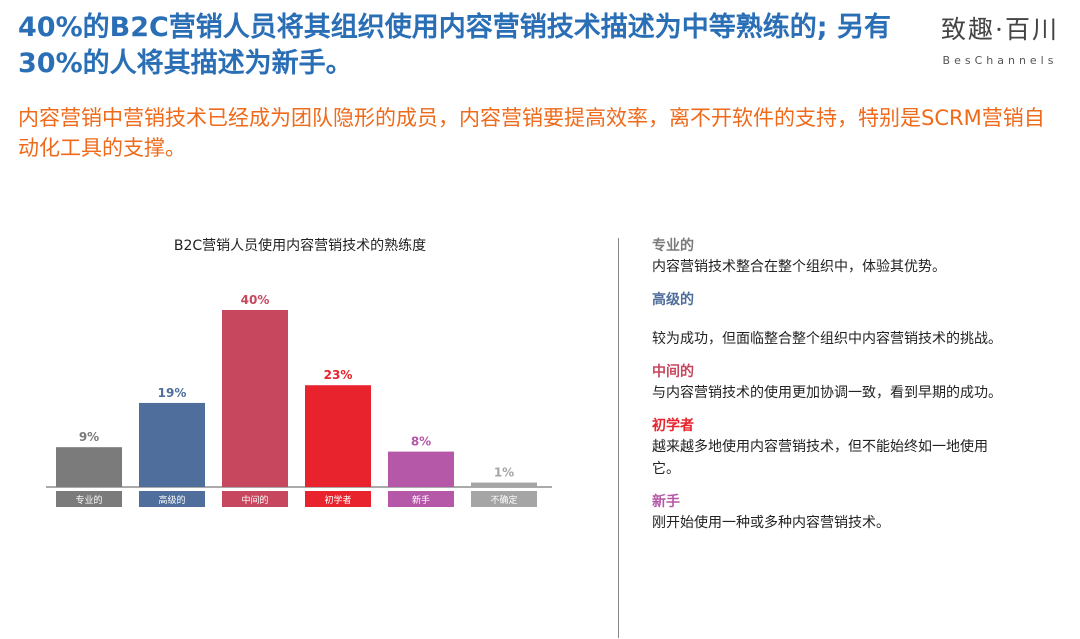  I want to click on legend-item-expert: 专业的 内容营销技术整合在整个组织中，体验其优势。, so click(842, 257).